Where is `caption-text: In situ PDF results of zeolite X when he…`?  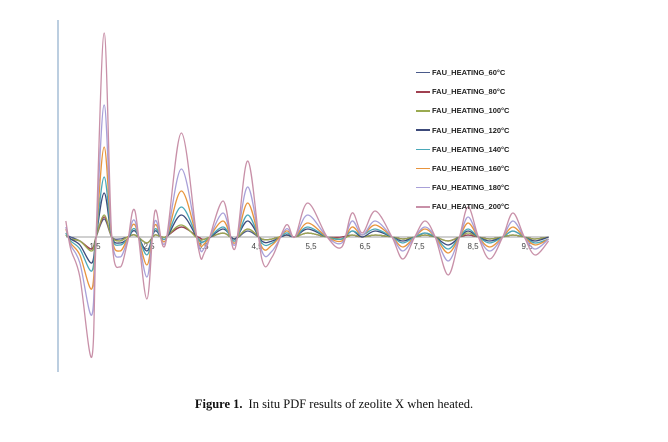 caption-text: In situ PDF results of zeolite X when he… is located at coordinates (361, 404).